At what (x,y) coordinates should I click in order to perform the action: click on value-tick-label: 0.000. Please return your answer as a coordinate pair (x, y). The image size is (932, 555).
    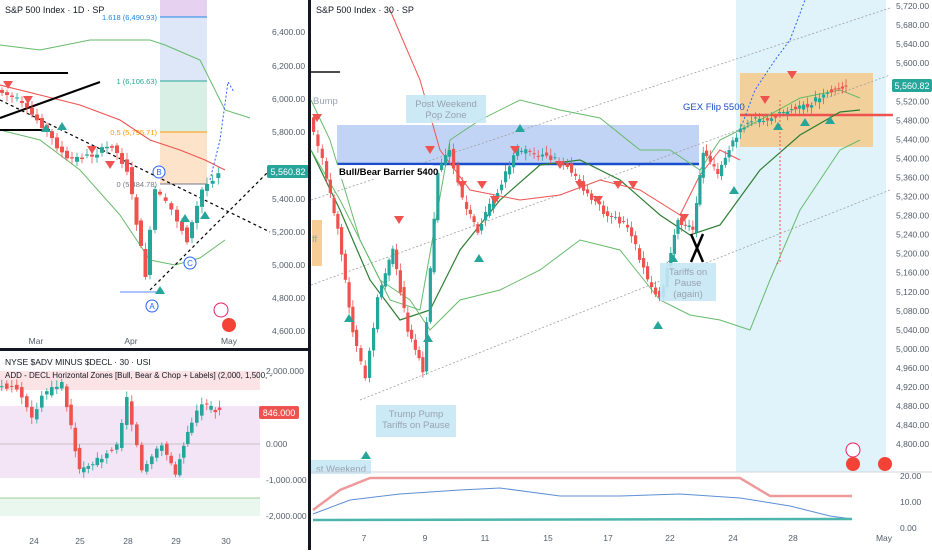
    Looking at the image, I should click on (277, 444).